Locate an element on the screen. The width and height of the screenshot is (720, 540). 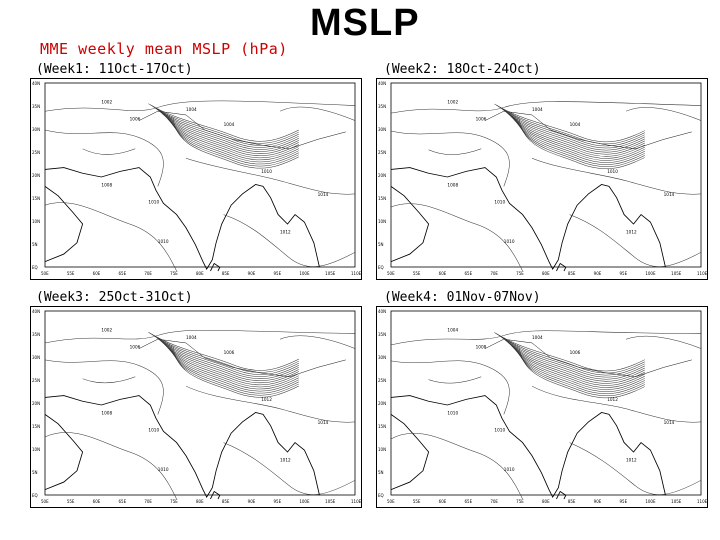
figure-title: MME weekly mean MSLP (hPa) is located at coordinates (164, 49).